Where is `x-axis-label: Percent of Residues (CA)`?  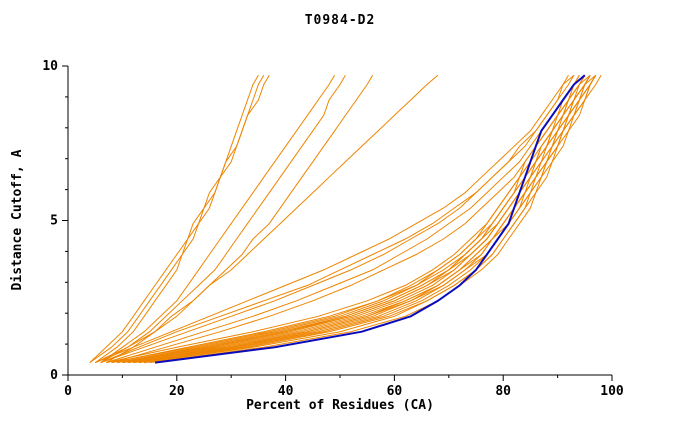 x-axis-label: Percent of Residues (CA) is located at coordinates (340, 405).